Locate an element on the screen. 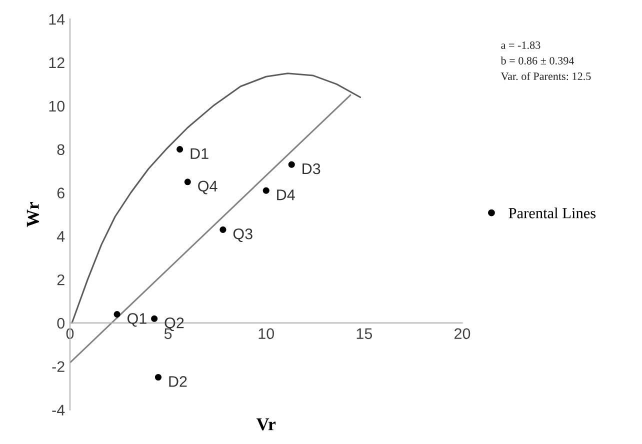 This screenshot has height=444, width=642. text: b = 0.86 ± 0.394 is located at coordinates (537, 60).